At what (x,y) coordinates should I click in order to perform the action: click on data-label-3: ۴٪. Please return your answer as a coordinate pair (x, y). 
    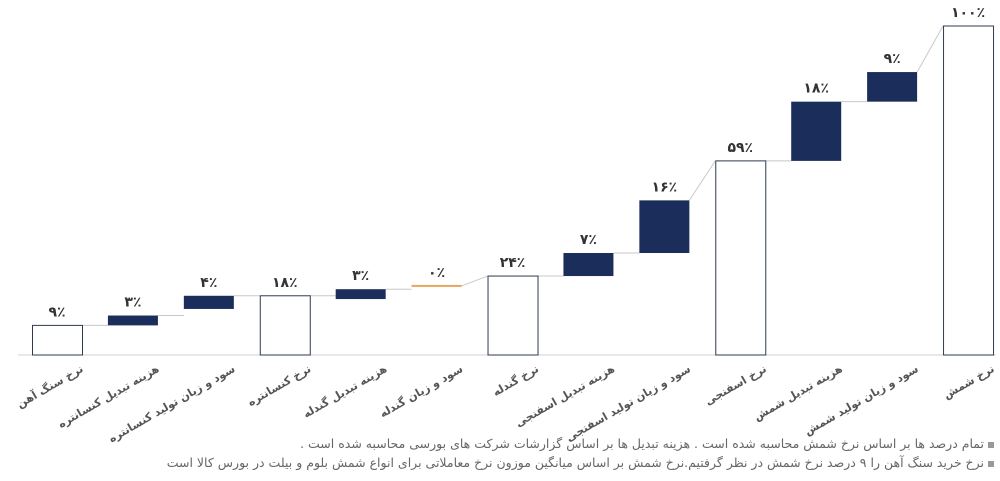
    Looking at the image, I should click on (208, 283).